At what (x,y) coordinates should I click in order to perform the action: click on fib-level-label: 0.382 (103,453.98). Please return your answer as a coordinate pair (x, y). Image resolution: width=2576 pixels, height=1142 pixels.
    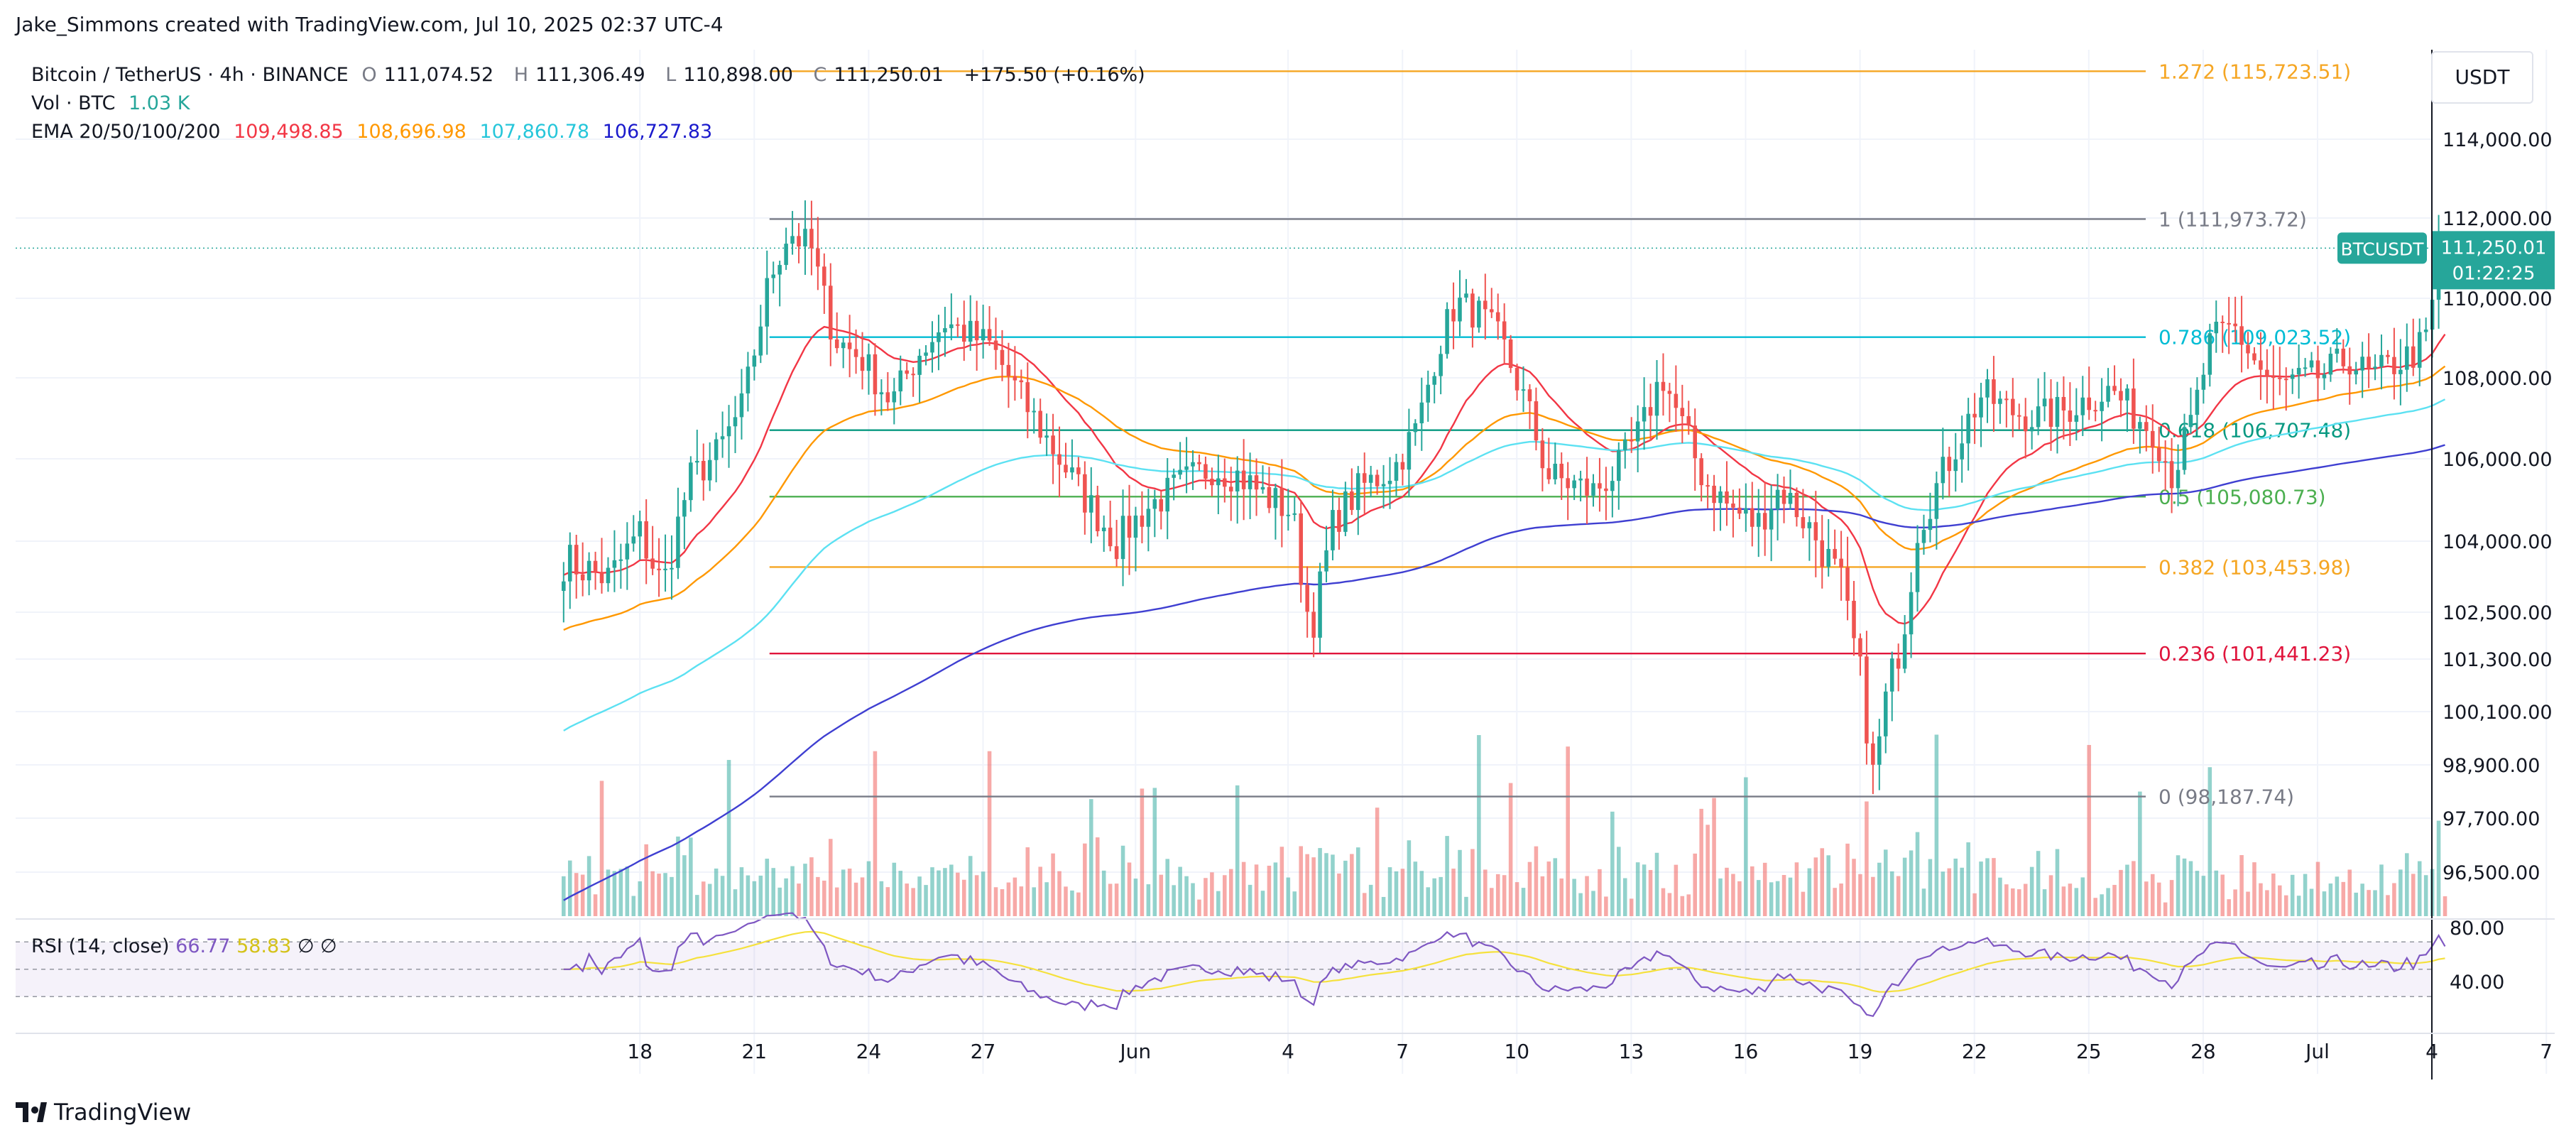
    Looking at the image, I should click on (2255, 567).